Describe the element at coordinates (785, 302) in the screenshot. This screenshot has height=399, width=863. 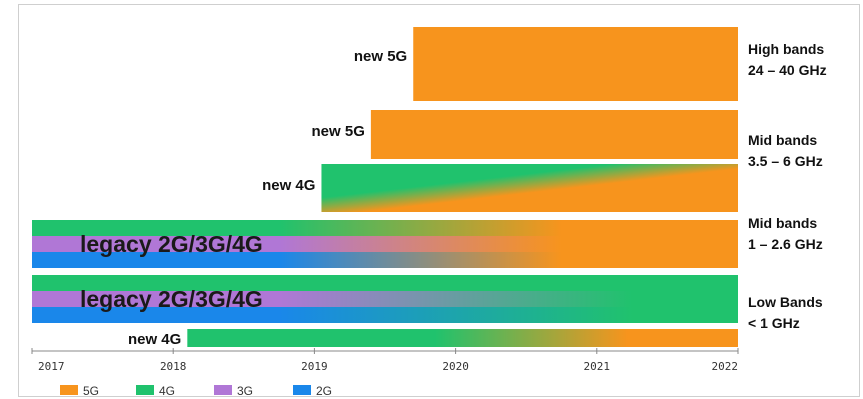
I see `band-label-4-name: Low Bands` at that location.